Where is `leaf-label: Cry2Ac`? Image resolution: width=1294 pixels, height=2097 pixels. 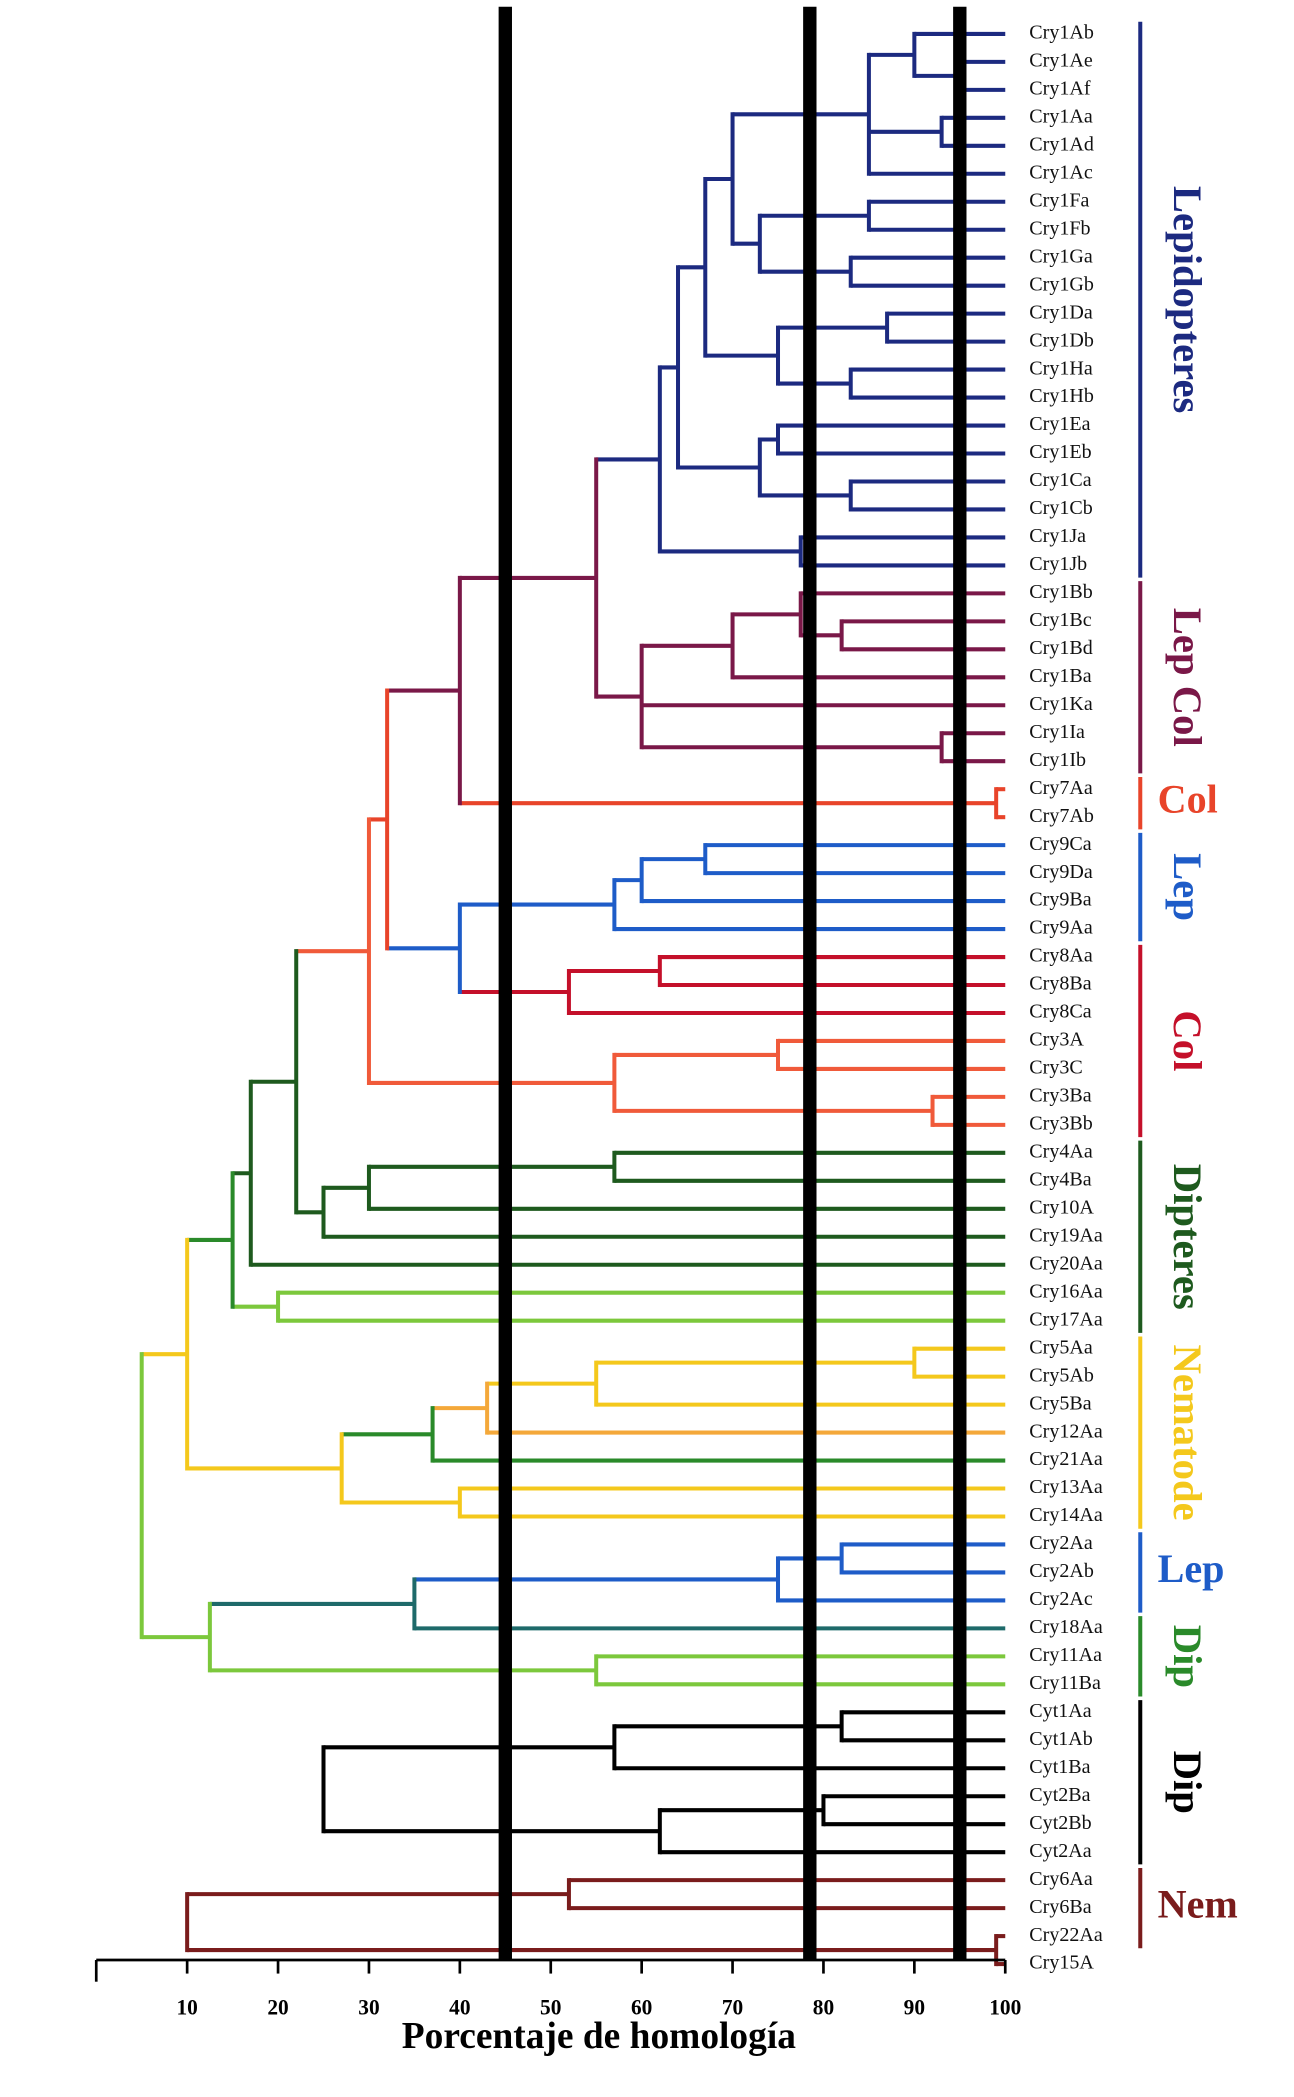 leaf-label: Cry2Ac is located at coordinates (1060, 1599).